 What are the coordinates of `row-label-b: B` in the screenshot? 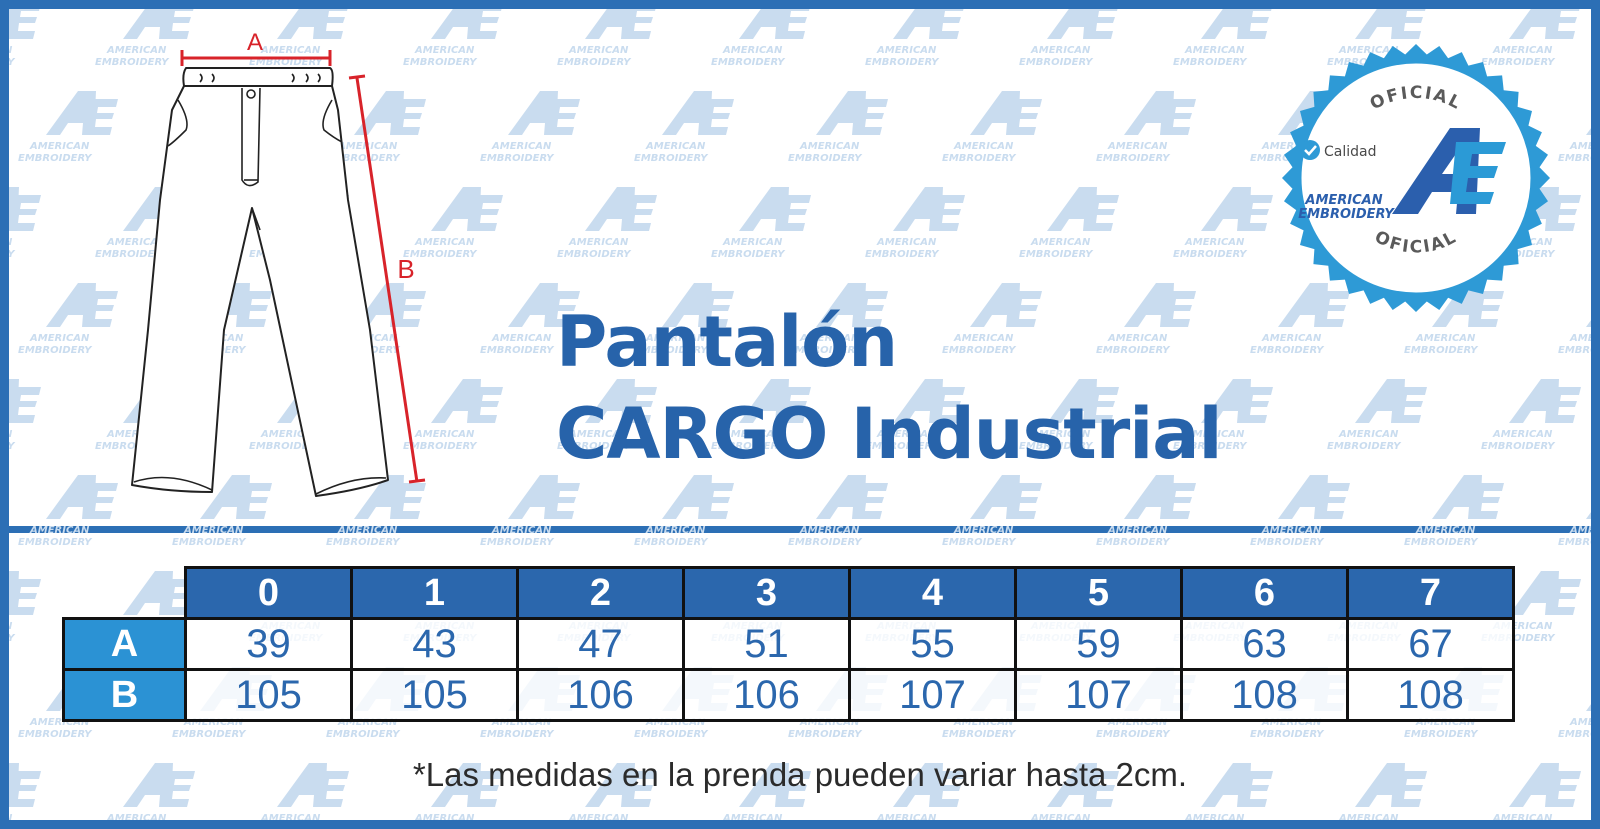 It's located at (124, 695).